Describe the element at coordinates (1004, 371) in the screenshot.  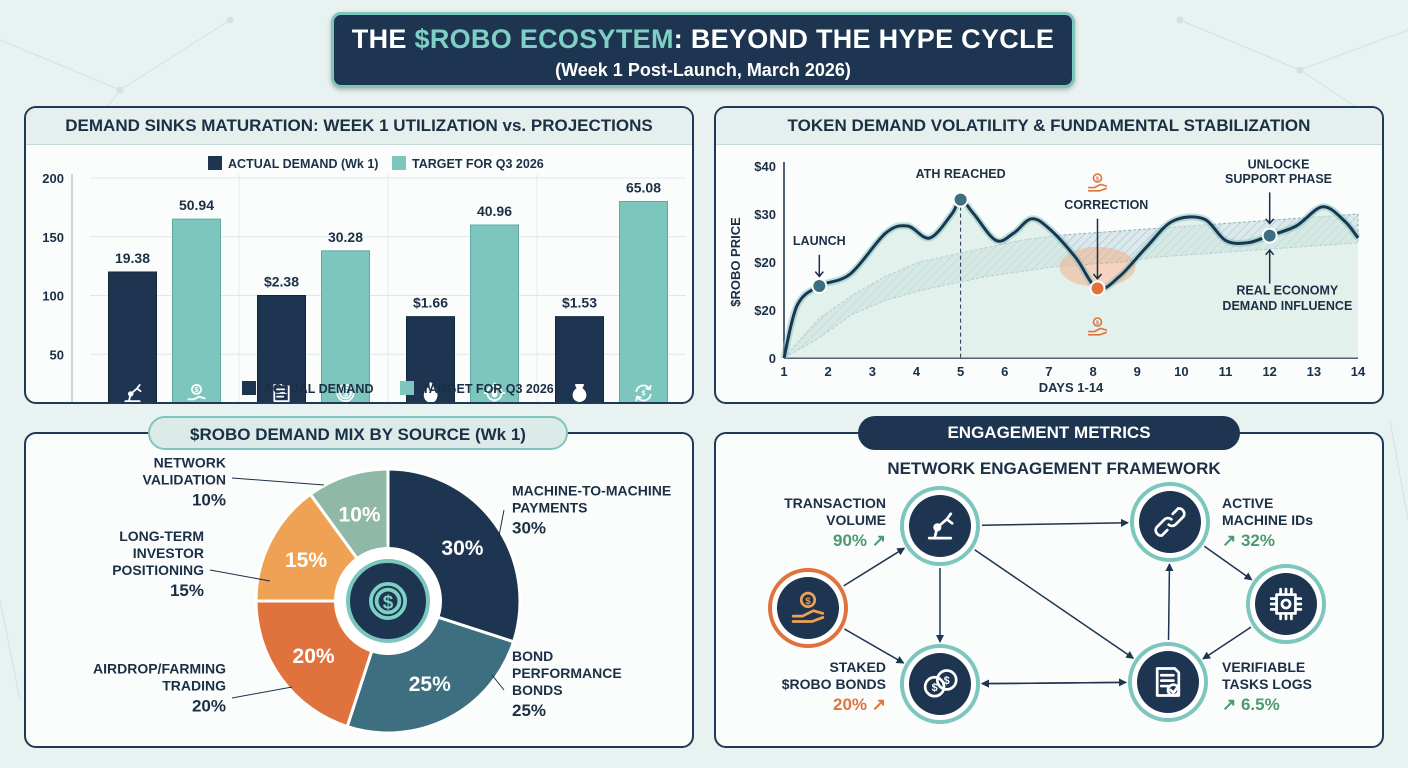
I see `x-tick-label: 6` at that location.